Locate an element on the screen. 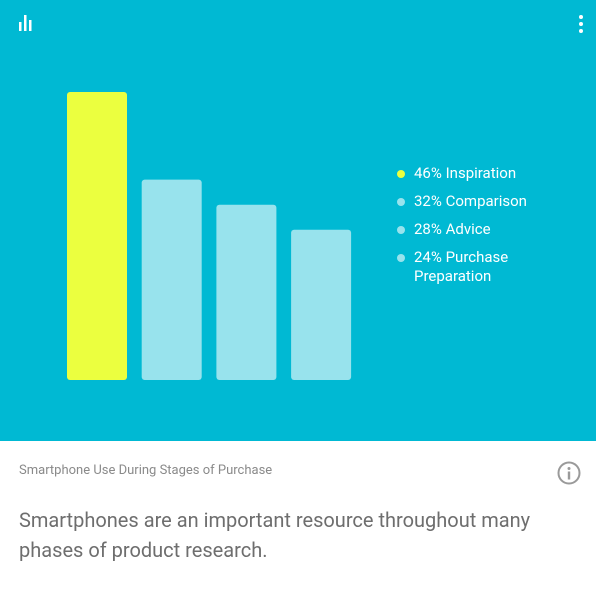 The height and width of the screenshot is (597, 596). chart-icon is located at coordinates (25, 23).